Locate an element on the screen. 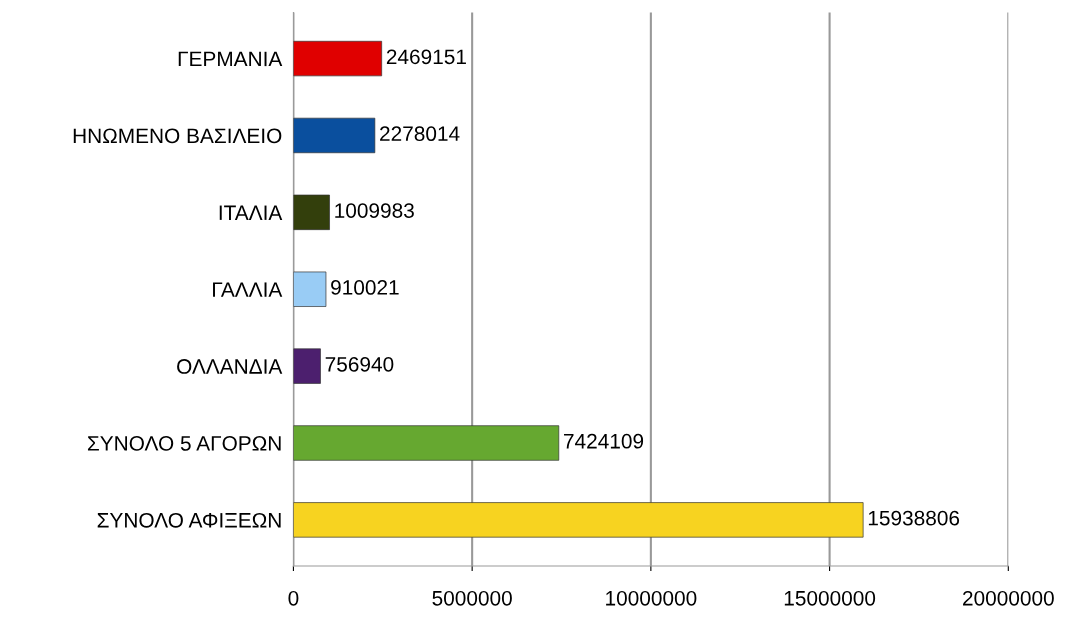 The width and height of the screenshot is (1067, 622). data-label: 756940 is located at coordinates (359, 364).